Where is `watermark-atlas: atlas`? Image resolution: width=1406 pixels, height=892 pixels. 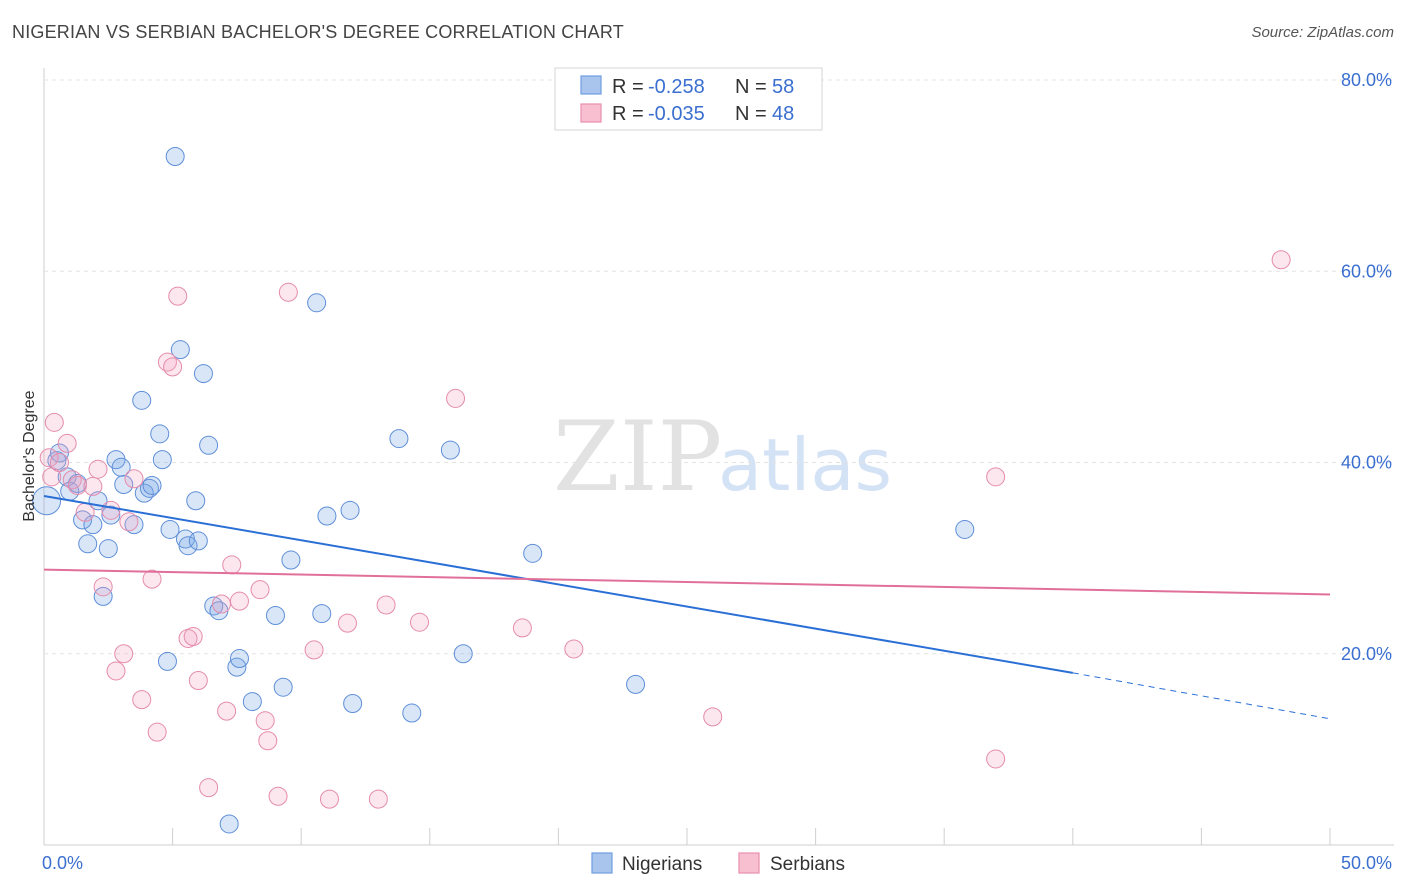 watermark-atlas: atlas is located at coordinates (805, 465).